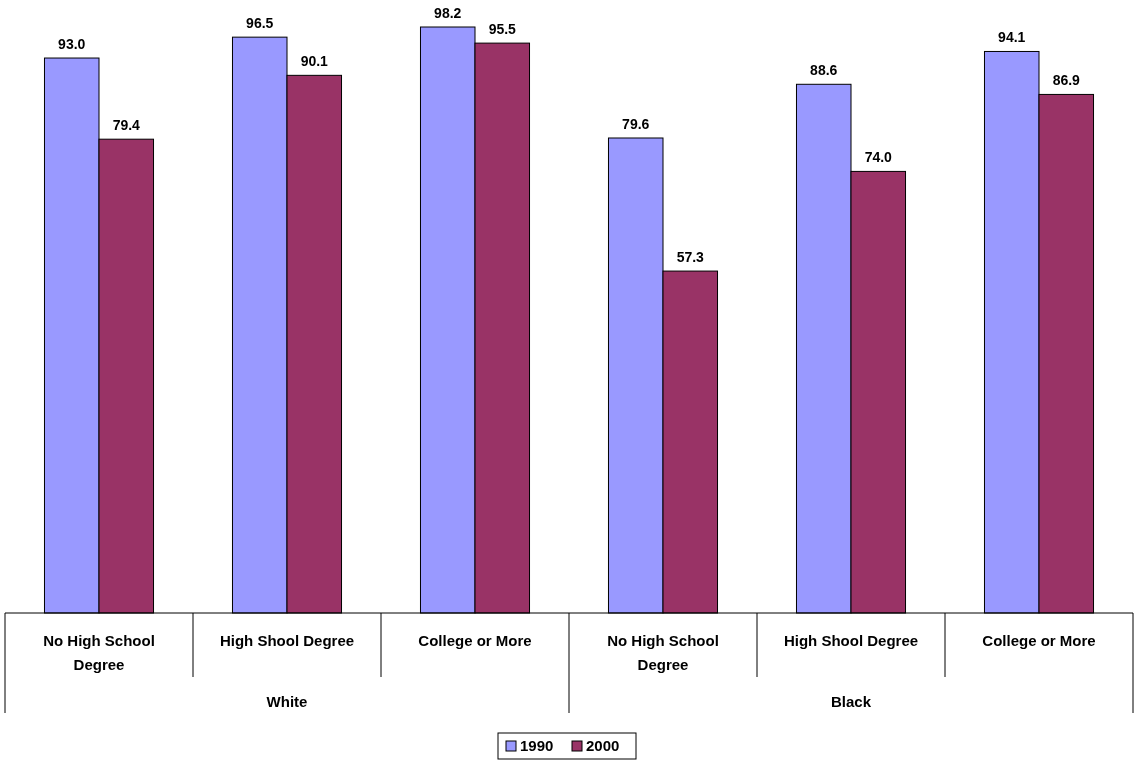 The width and height of the screenshot is (1134, 761). I want to click on data-label: 93.0, so click(72, 44).